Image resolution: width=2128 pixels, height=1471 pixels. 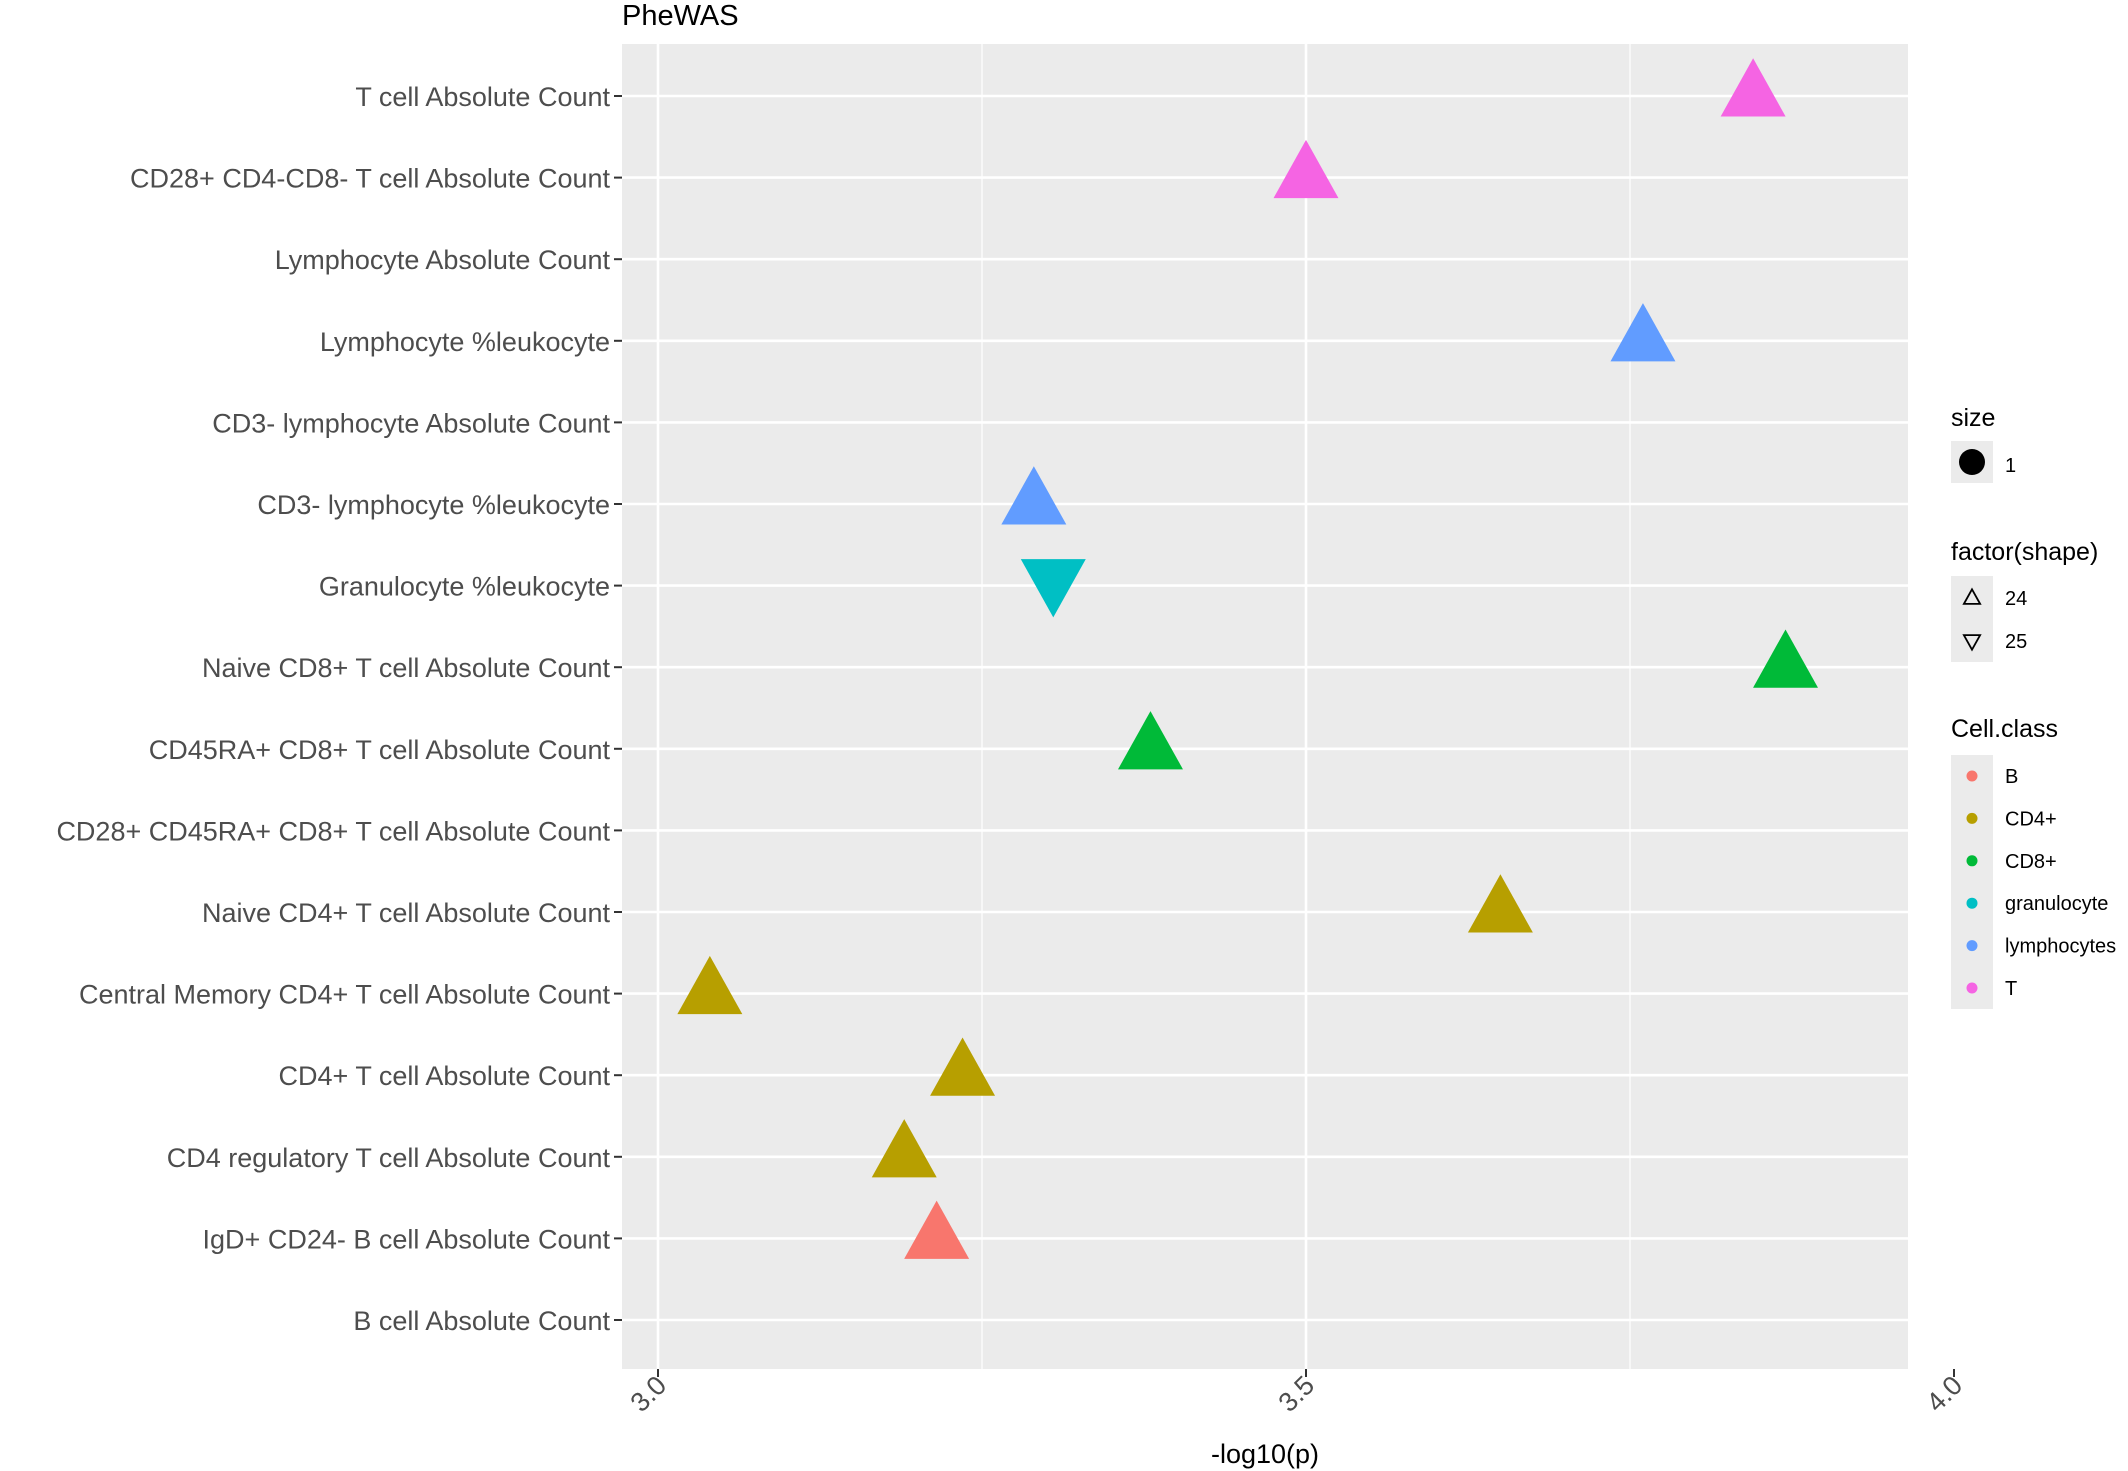 I want to click on legend-shape-25-symbol, so click(x=1972, y=643).